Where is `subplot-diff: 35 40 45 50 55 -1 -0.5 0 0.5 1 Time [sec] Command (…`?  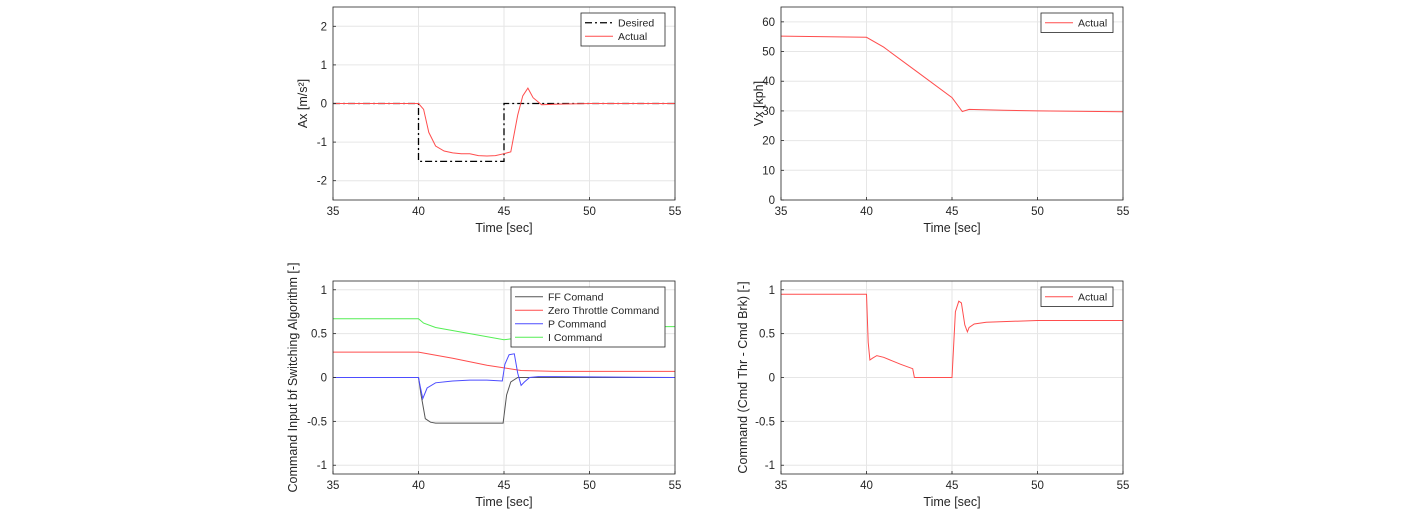 subplot-diff: 35 40 45 50 55 -1 -0.5 0 0.5 1 Time [sec] Command (… is located at coordinates (933, 394).